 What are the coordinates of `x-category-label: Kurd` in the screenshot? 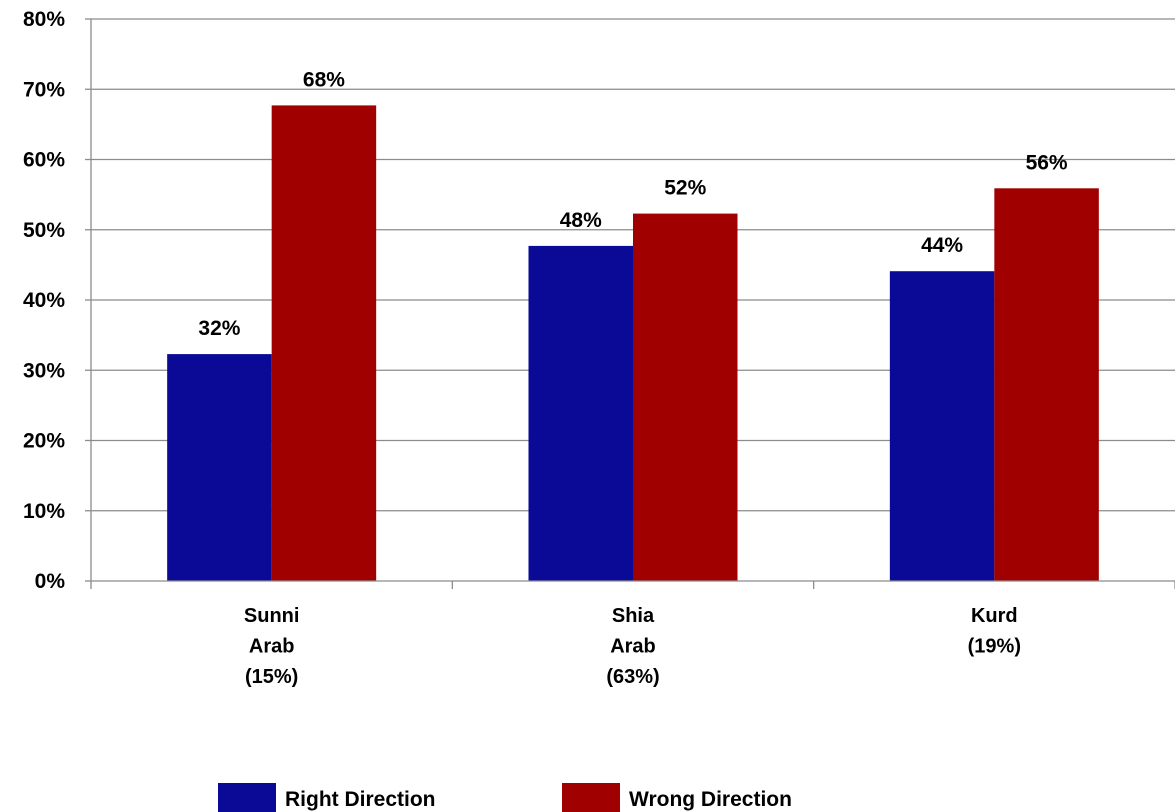 It's located at (994, 616).